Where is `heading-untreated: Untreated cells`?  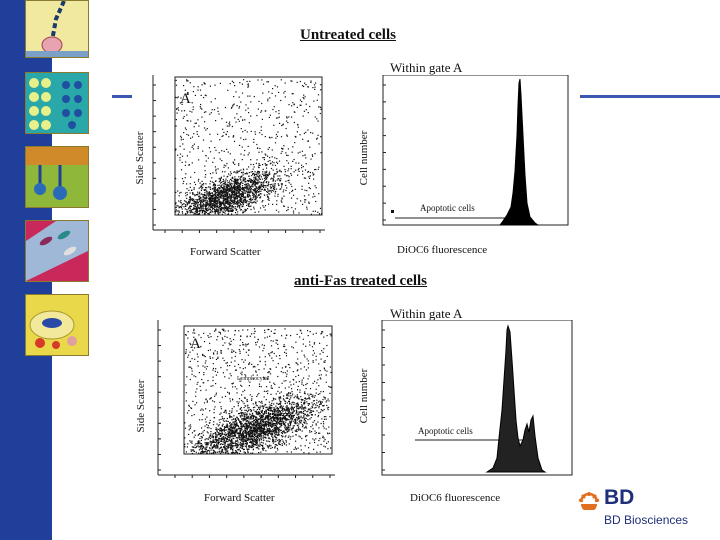 heading-untreated: Untreated cells is located at coordinates (348, 35).